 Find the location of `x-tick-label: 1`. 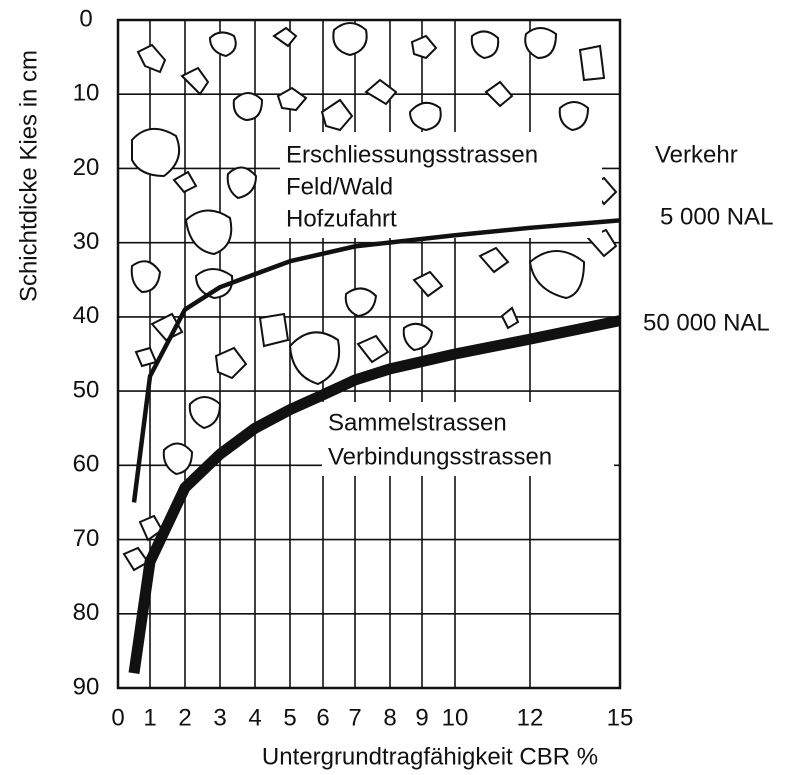

x-tick-label: 1 is located at coordinates (149, 717).